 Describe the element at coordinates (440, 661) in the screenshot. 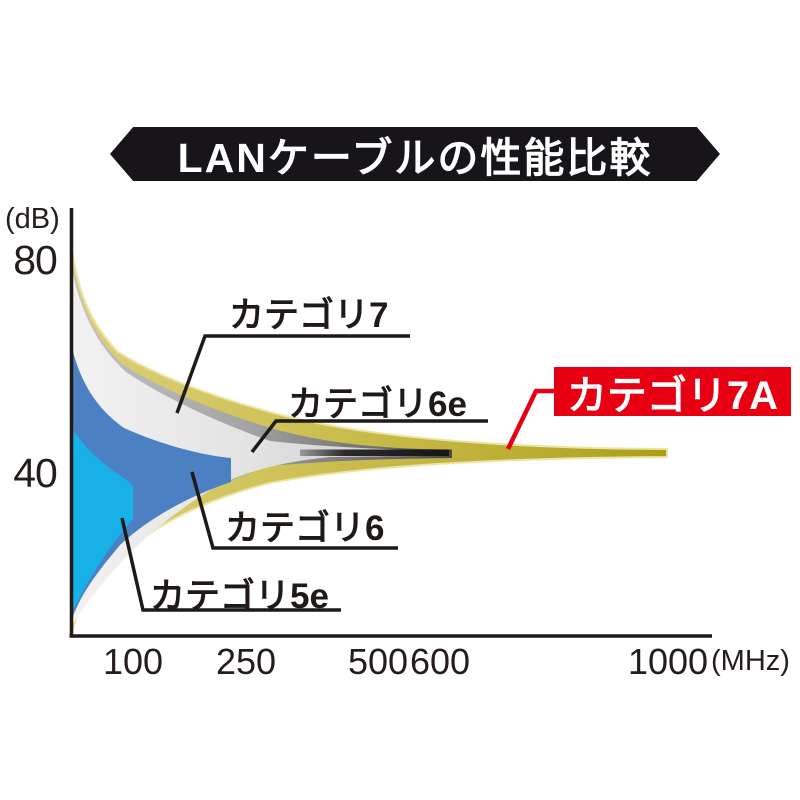

I see `x-tick-600: 600` at that location.